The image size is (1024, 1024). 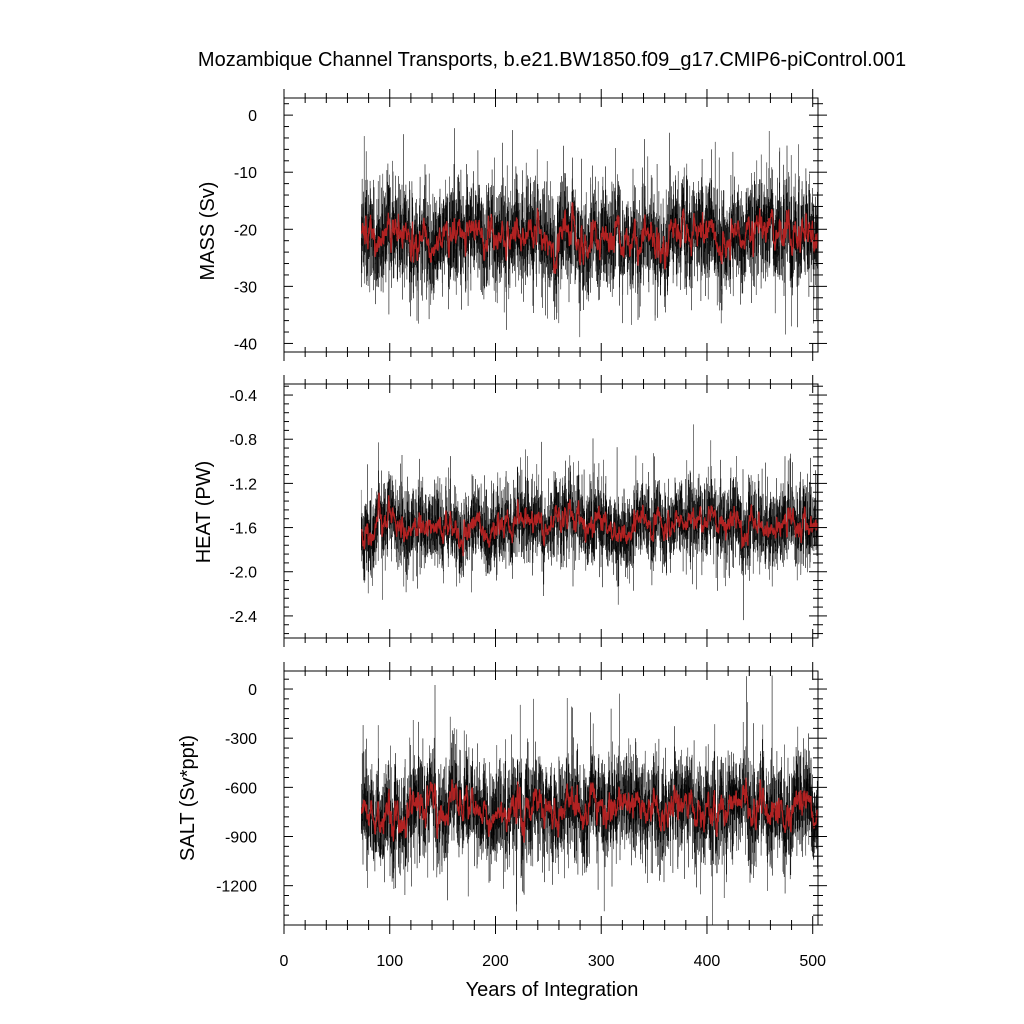 What do you see at coordinates (241, 739) in the screenshot?
I see `salt-y-tick-label: -300` at bounding box center [241, 739].